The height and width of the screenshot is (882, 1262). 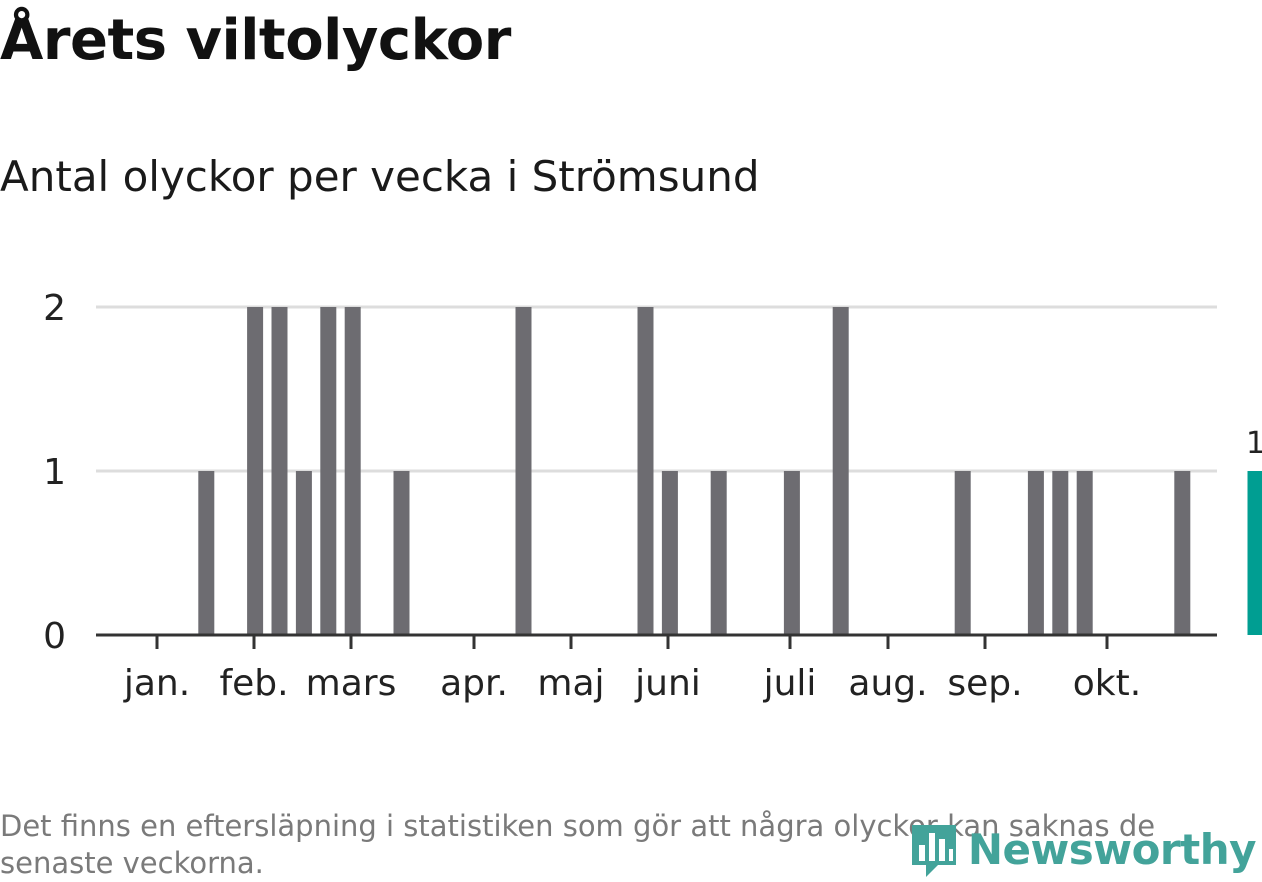 What do you see at coordinates (474, 683) in the screenshot?
I see `month-label: apr.` at bounding box center [474, 683].